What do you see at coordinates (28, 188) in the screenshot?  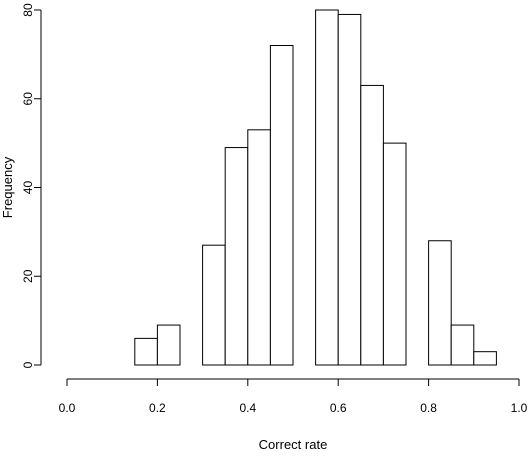 I see `y-tick-label: 40` at bounding box center [28, 188].